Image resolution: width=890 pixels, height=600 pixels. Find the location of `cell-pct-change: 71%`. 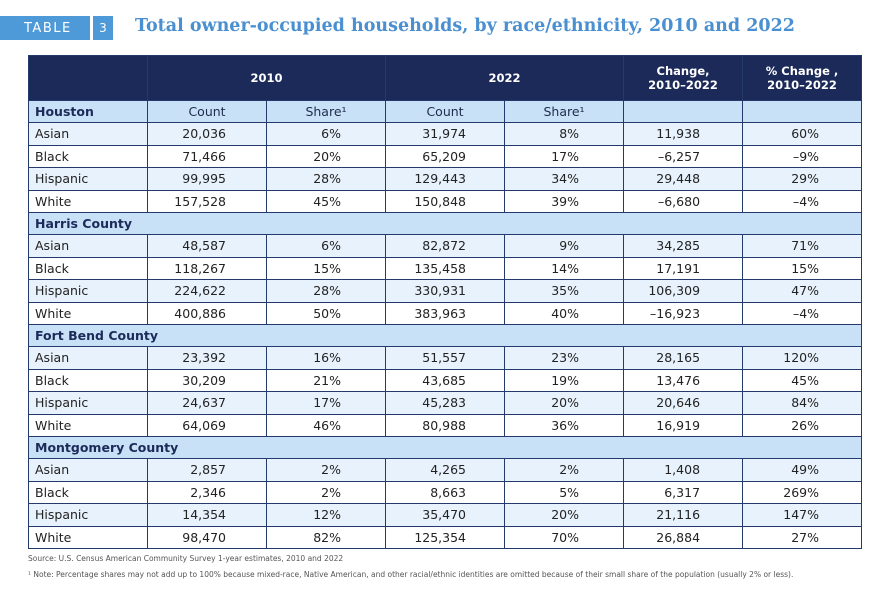

cell-pct-change: 71% is located at coordinates (802, 246).